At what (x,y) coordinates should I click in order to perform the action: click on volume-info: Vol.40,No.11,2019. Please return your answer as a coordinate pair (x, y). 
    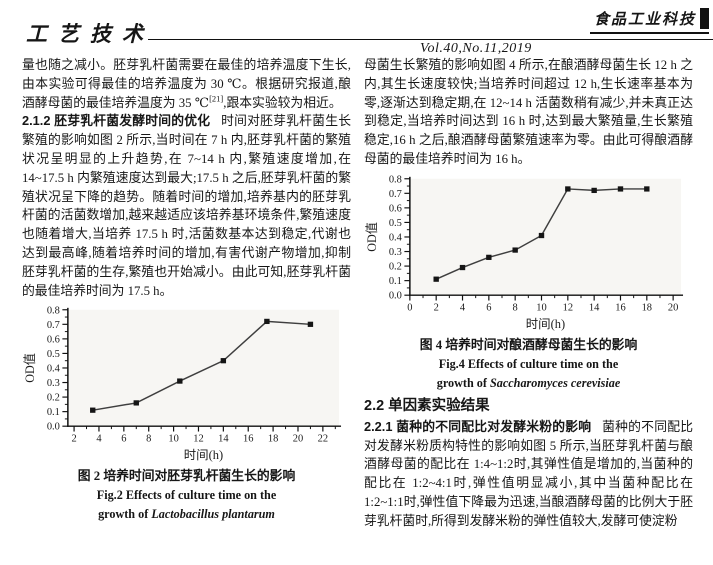
    Looking at the image, I should click on (476, 48).